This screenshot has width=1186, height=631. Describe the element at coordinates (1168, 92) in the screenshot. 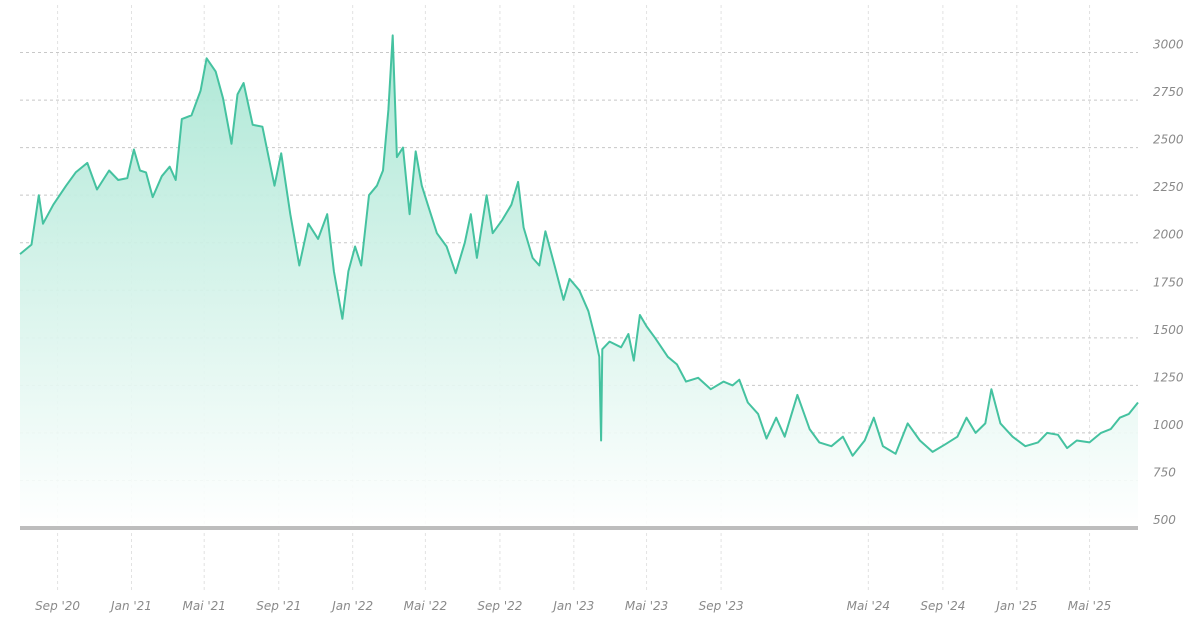

I see `y-tick-label: 2750` at that location.